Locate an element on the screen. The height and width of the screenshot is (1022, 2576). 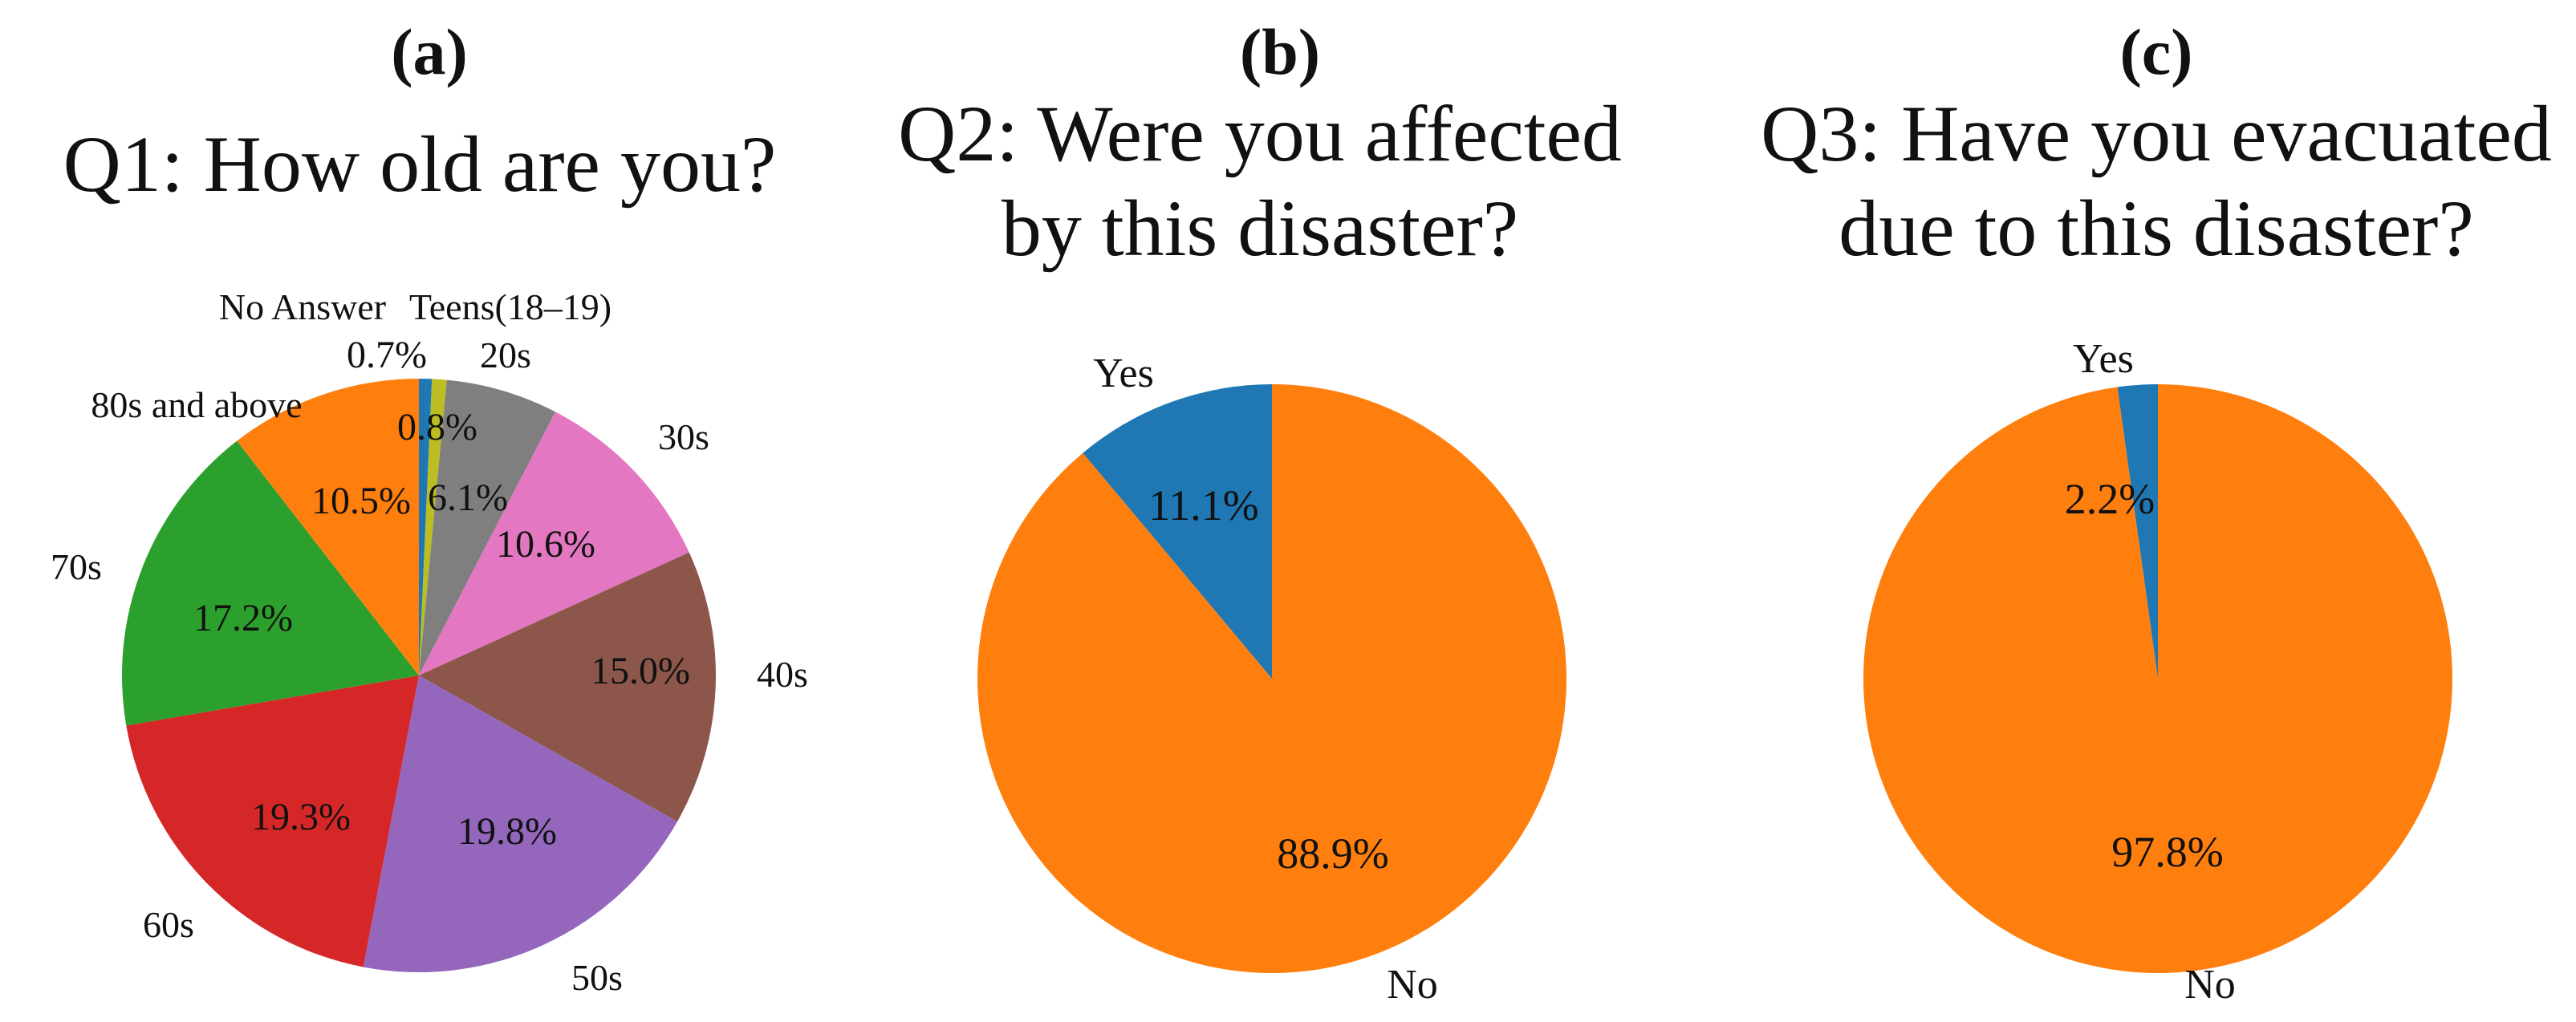
category-label-80s-and-above: 80s and above is located at coordinates (196, 405).